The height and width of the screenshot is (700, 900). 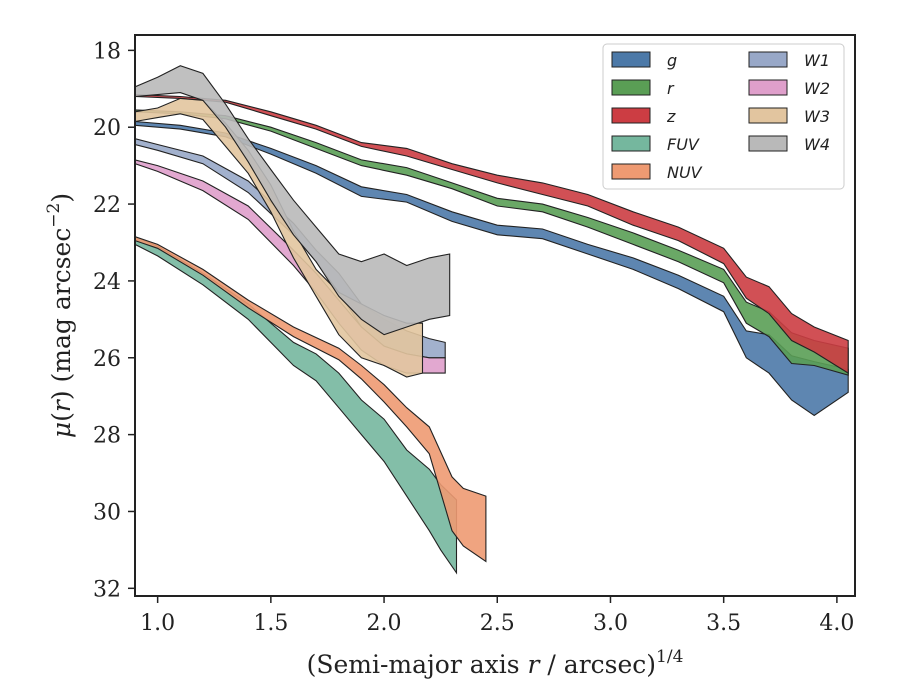 I want to click on y-axis-ticks: 18 20 22 24 26 28 30 32, so click(x=114, y=320).